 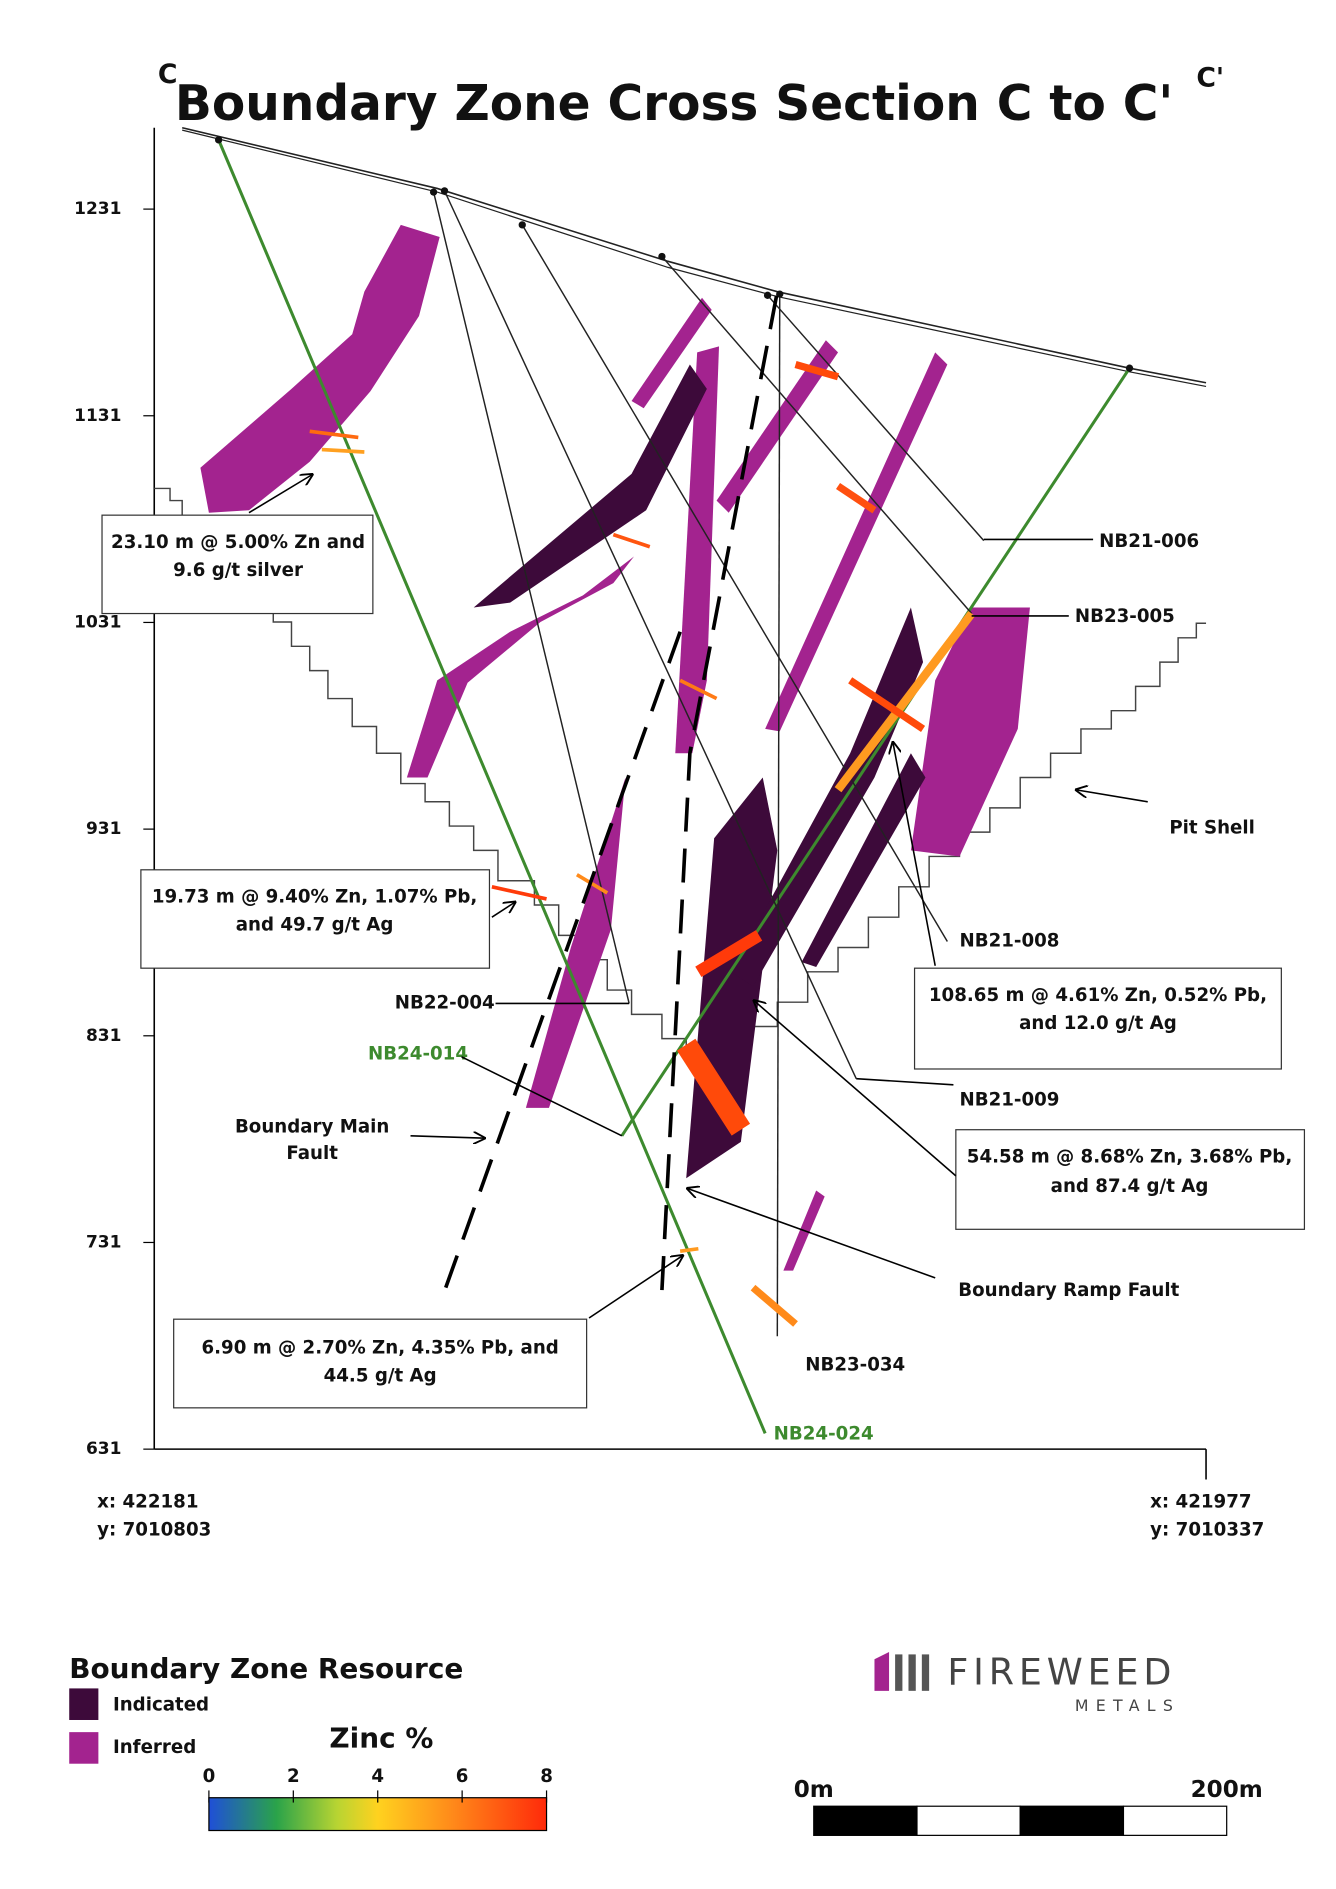 What do you see at coordinates (154, 1530) in the screenshot?
I see `coord: y: 7010803` at bounding box center [154, 1530].